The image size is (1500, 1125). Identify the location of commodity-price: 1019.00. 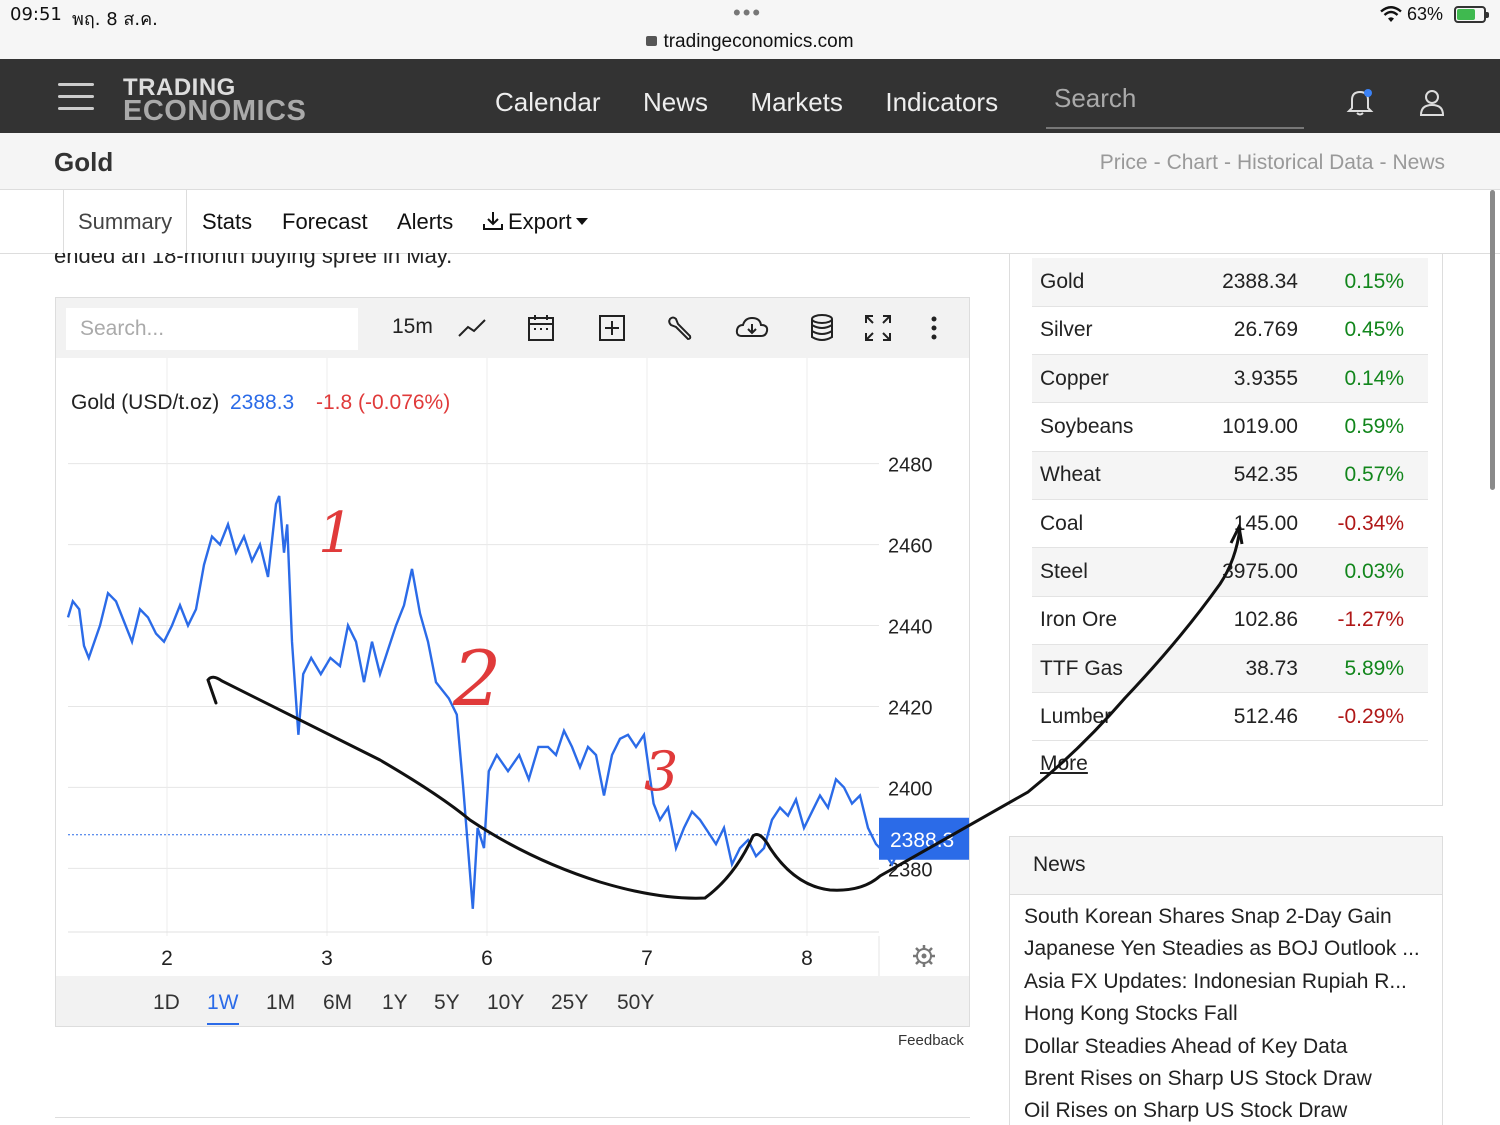
(1242, 427).